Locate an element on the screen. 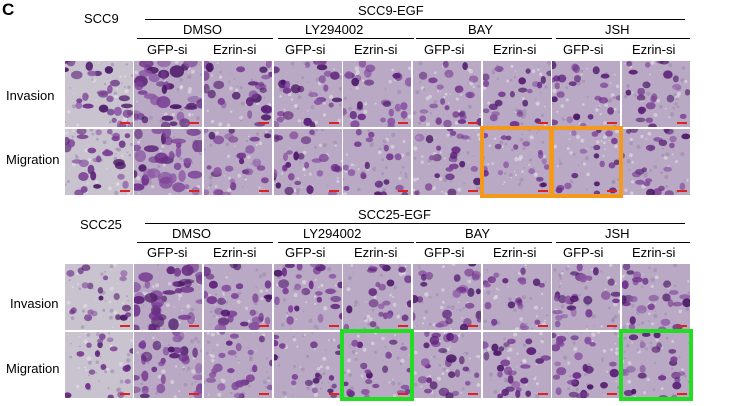  group-label-scc25-egf: SCC25-EGF is located at coordinates (394, 214).